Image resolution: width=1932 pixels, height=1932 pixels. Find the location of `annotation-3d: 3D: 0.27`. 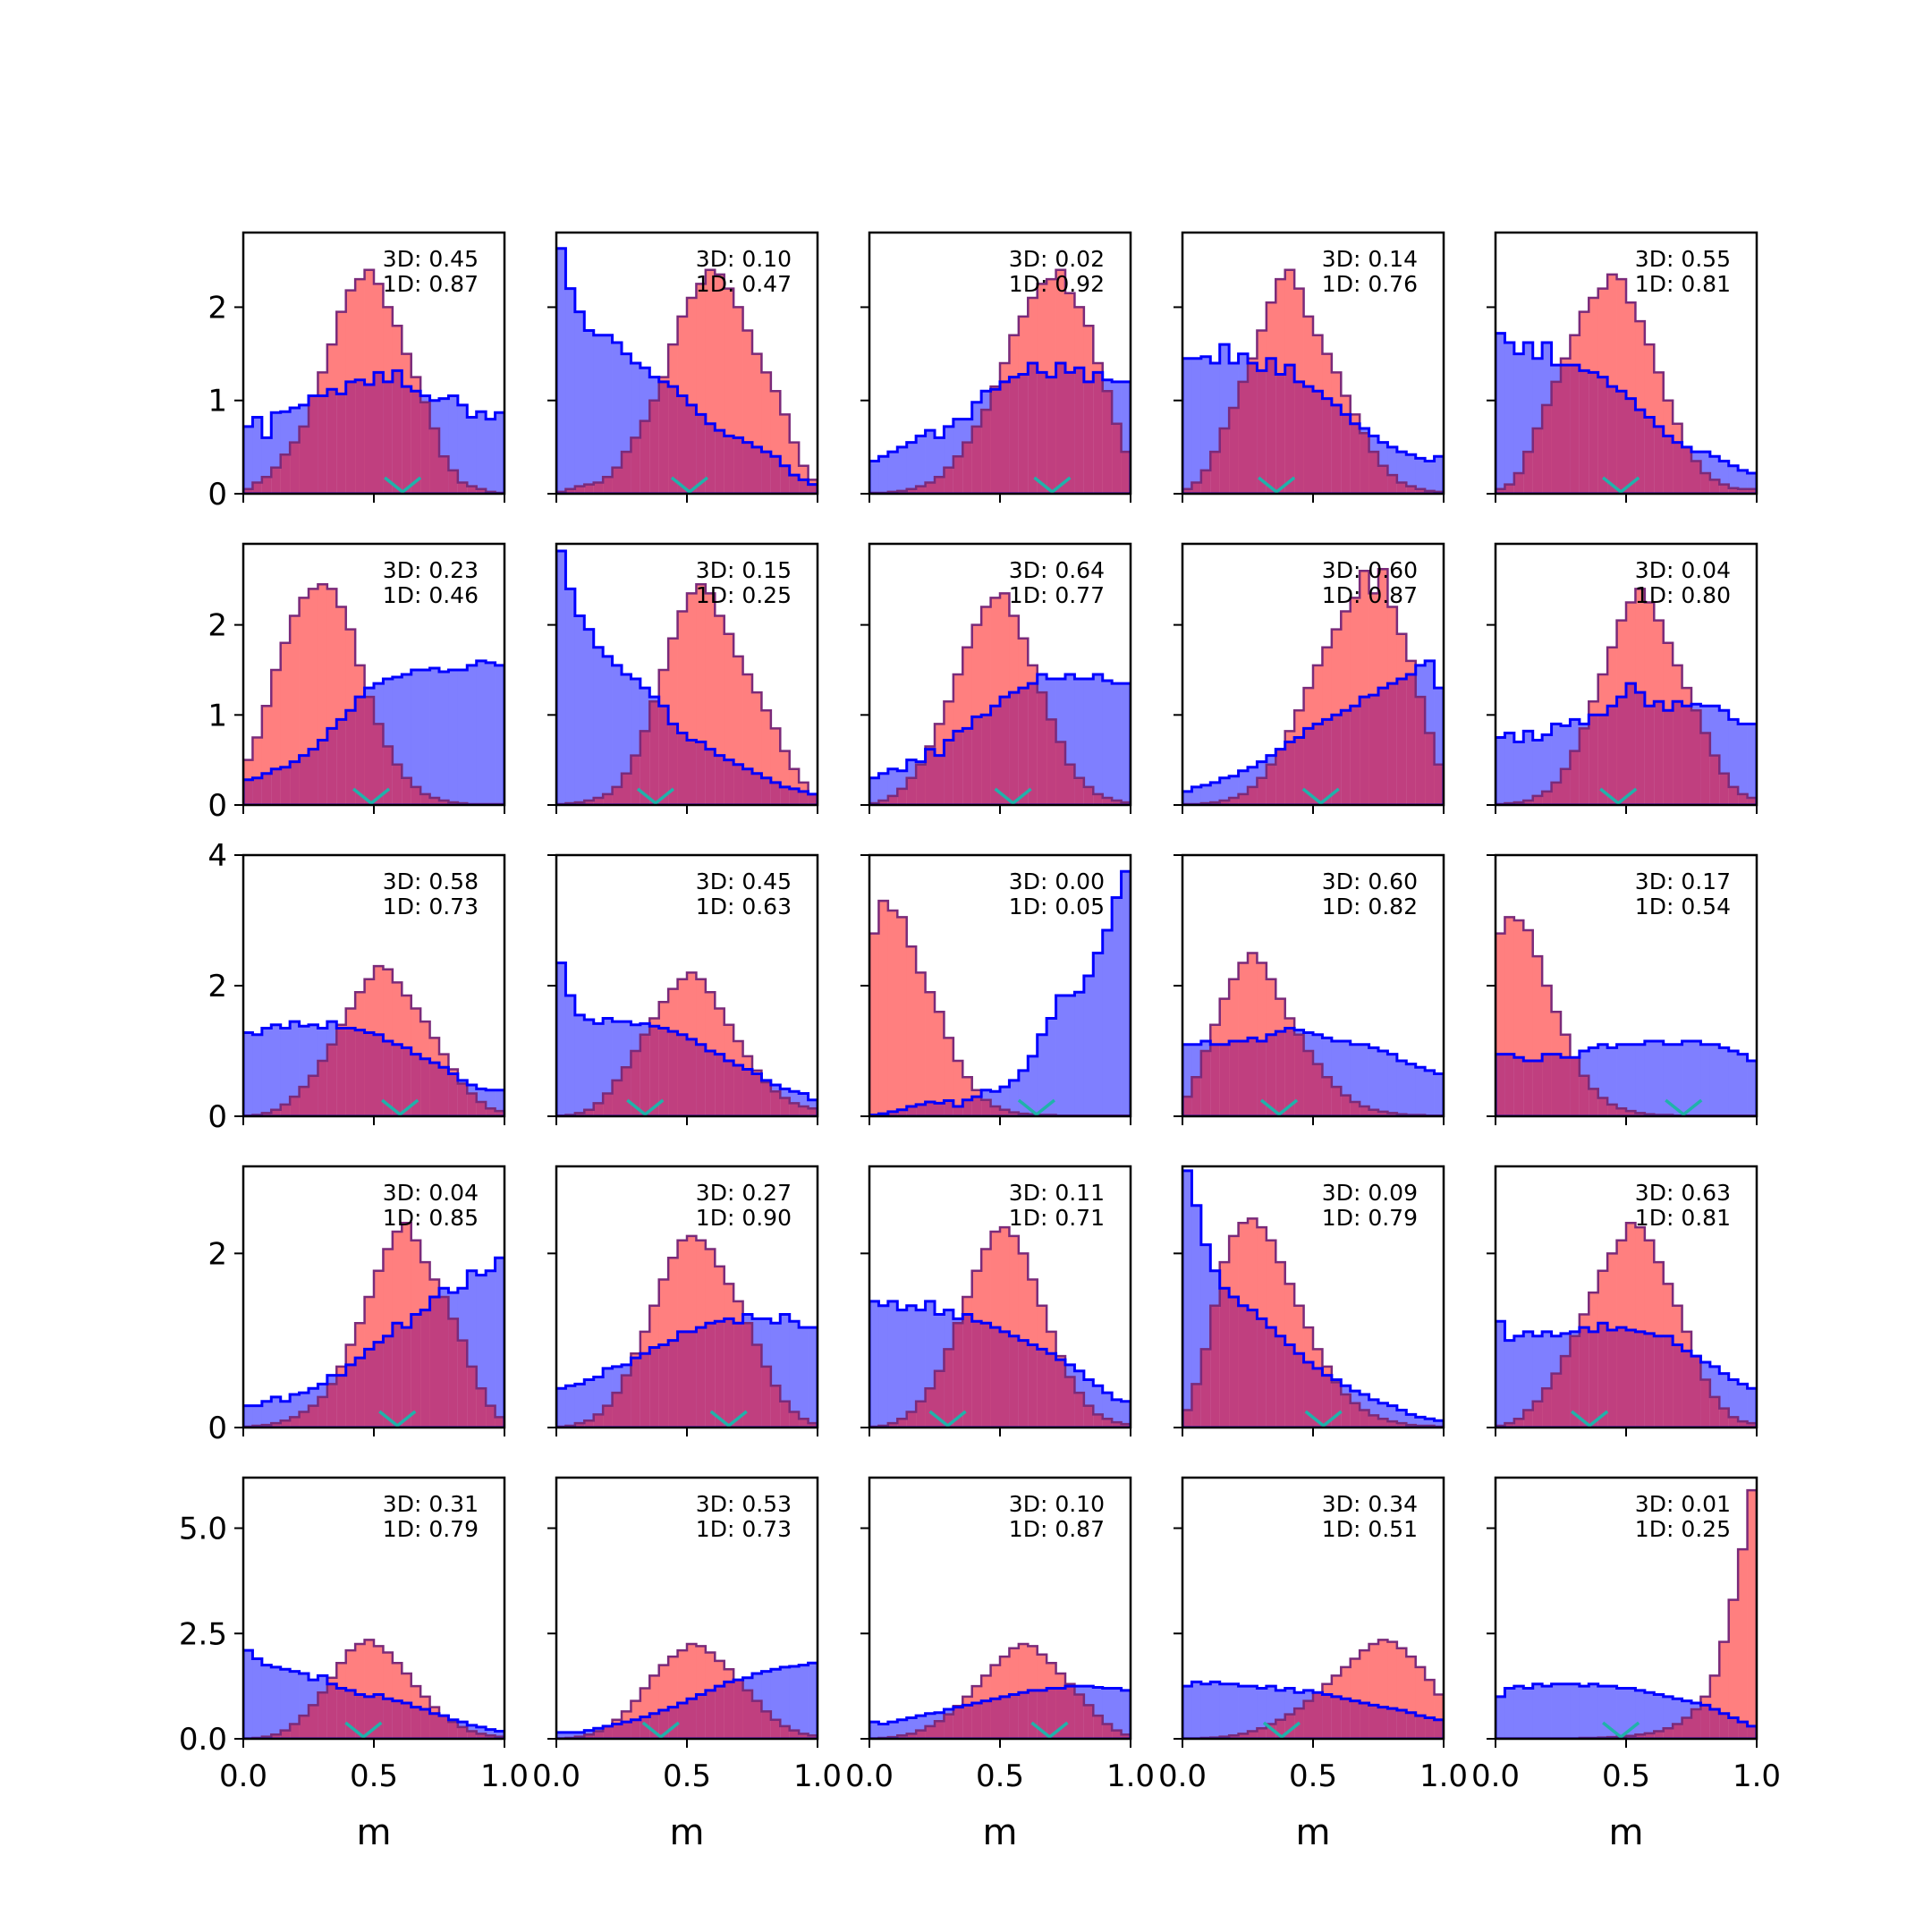

annotation-3d: 3D: 0.27 is located at coordinates (744, 1193).